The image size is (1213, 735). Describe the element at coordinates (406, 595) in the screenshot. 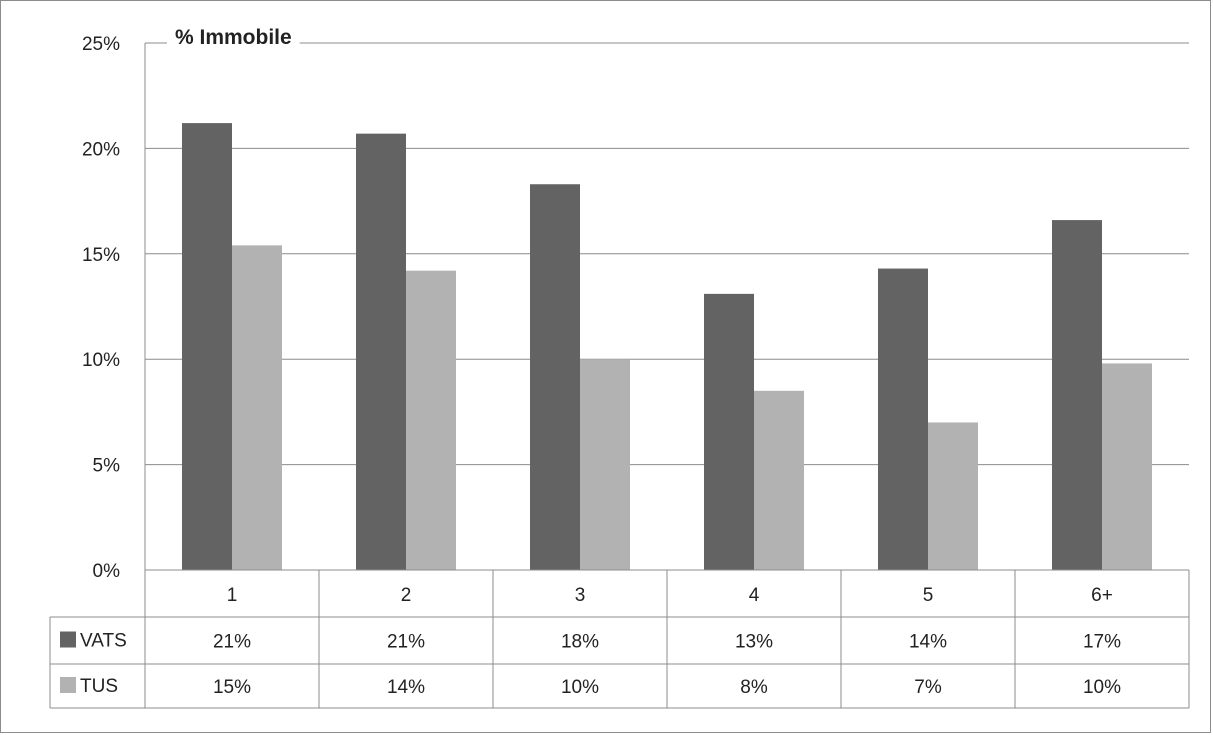

I see `x-tick-label: 2` at that location.